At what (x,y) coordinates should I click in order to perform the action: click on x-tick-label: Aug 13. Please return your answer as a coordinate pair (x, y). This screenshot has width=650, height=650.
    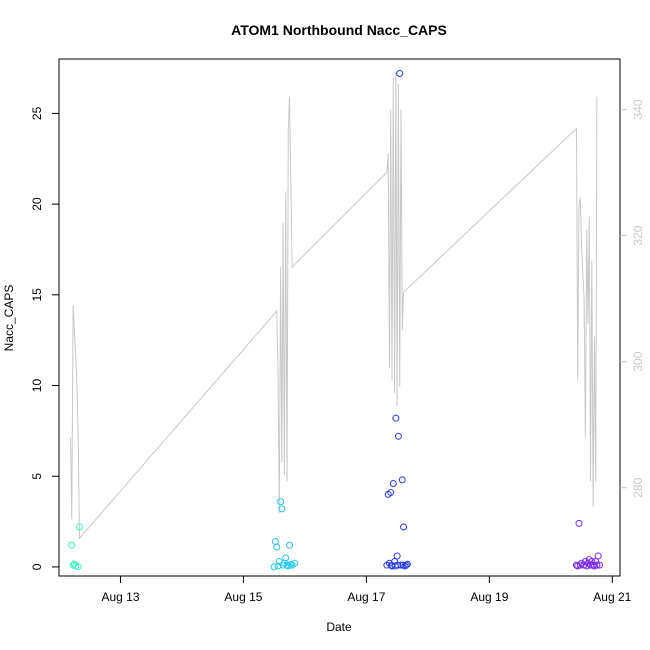
    Looking at the image, I should click on (120, 597).